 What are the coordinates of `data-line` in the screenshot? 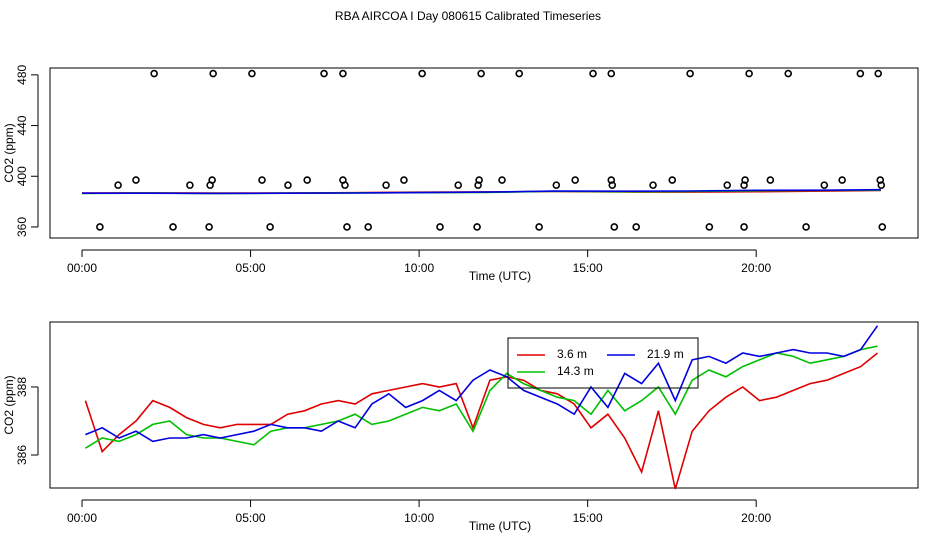 It's located at (481, 191).